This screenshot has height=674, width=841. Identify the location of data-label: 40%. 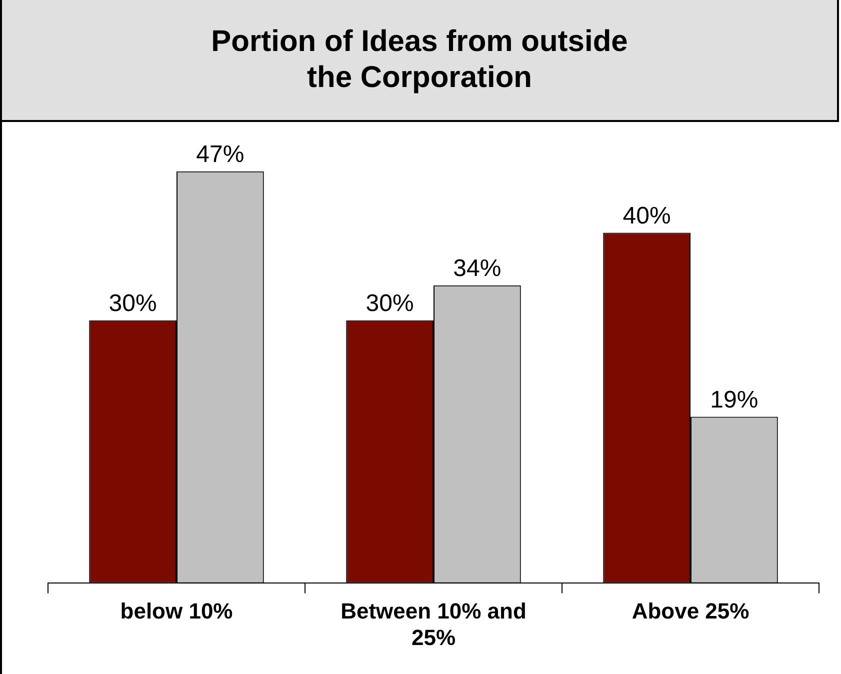
(646, 216).